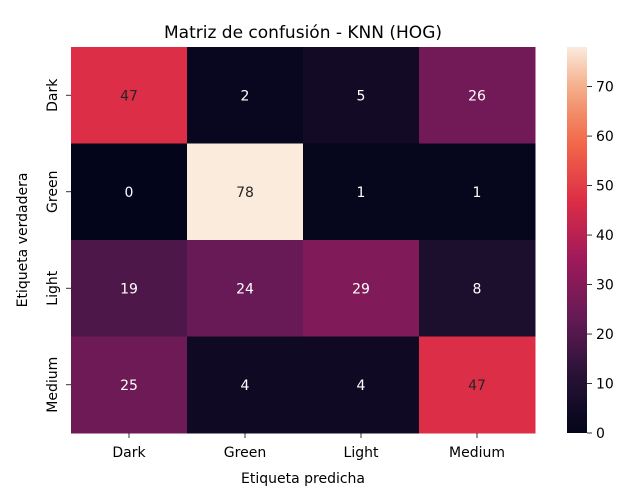 Image resolution: width=631 pixels, height=496 pixels. I want to click on x-tick-label: Medium, so click(477, 453).